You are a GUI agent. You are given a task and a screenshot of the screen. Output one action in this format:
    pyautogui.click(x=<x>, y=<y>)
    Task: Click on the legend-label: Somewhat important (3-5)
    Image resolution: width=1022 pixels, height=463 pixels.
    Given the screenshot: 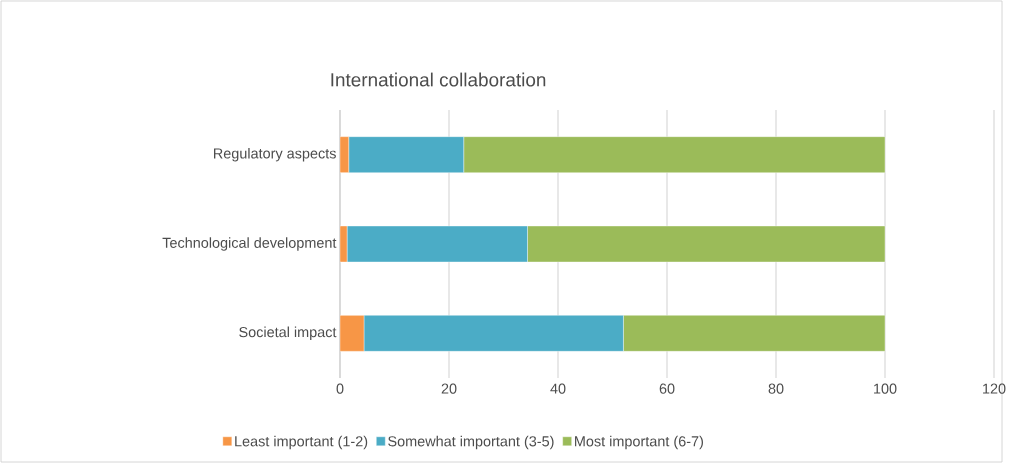 What is the action you would take?
    pyautogui.click(x=471, y=442)
    